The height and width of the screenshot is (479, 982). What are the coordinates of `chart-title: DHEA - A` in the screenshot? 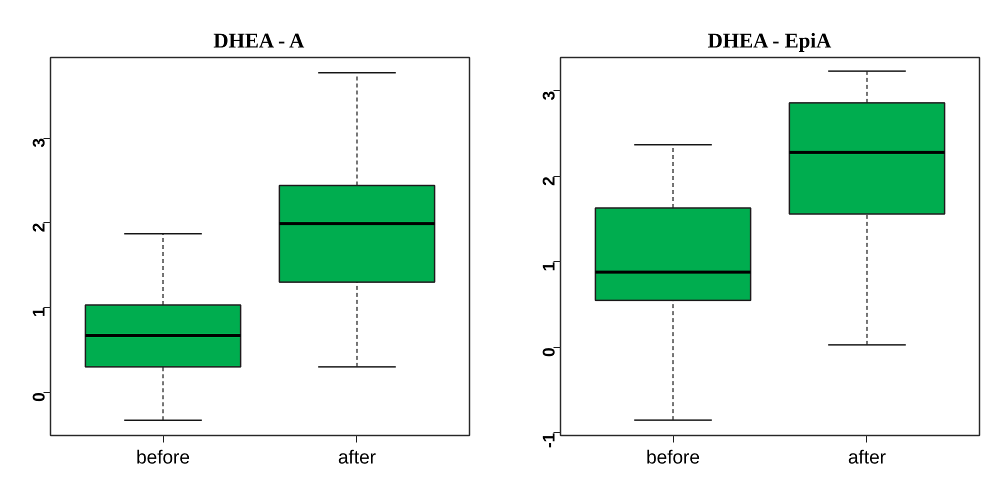 It's located at (259, 40).